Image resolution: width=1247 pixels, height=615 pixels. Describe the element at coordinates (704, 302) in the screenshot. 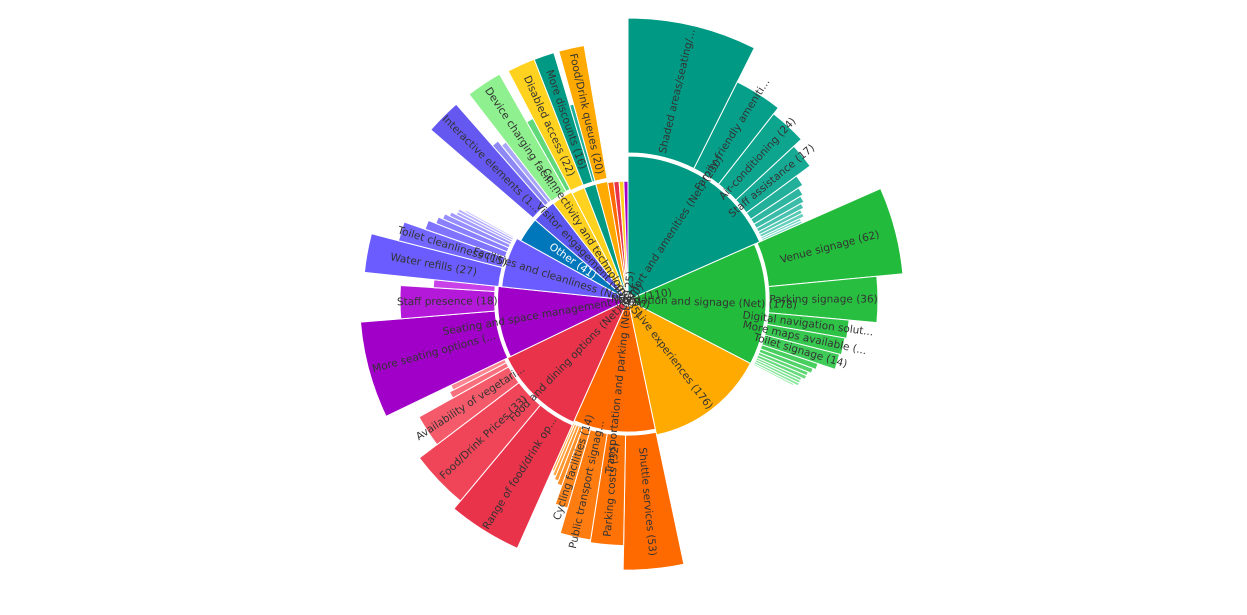

I see `segment-label: Navigation and signage (Net) (178)` at that location.